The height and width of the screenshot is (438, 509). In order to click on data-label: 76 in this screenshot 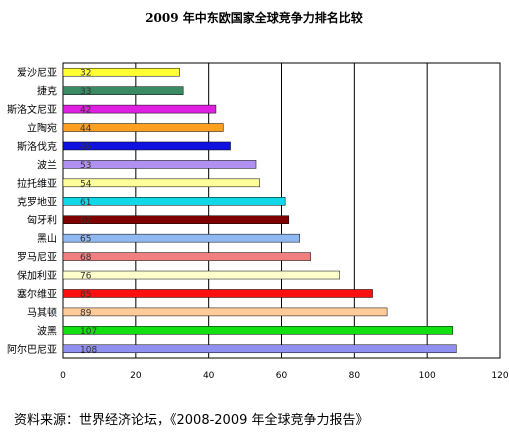, I will do `click(86, 277)`.